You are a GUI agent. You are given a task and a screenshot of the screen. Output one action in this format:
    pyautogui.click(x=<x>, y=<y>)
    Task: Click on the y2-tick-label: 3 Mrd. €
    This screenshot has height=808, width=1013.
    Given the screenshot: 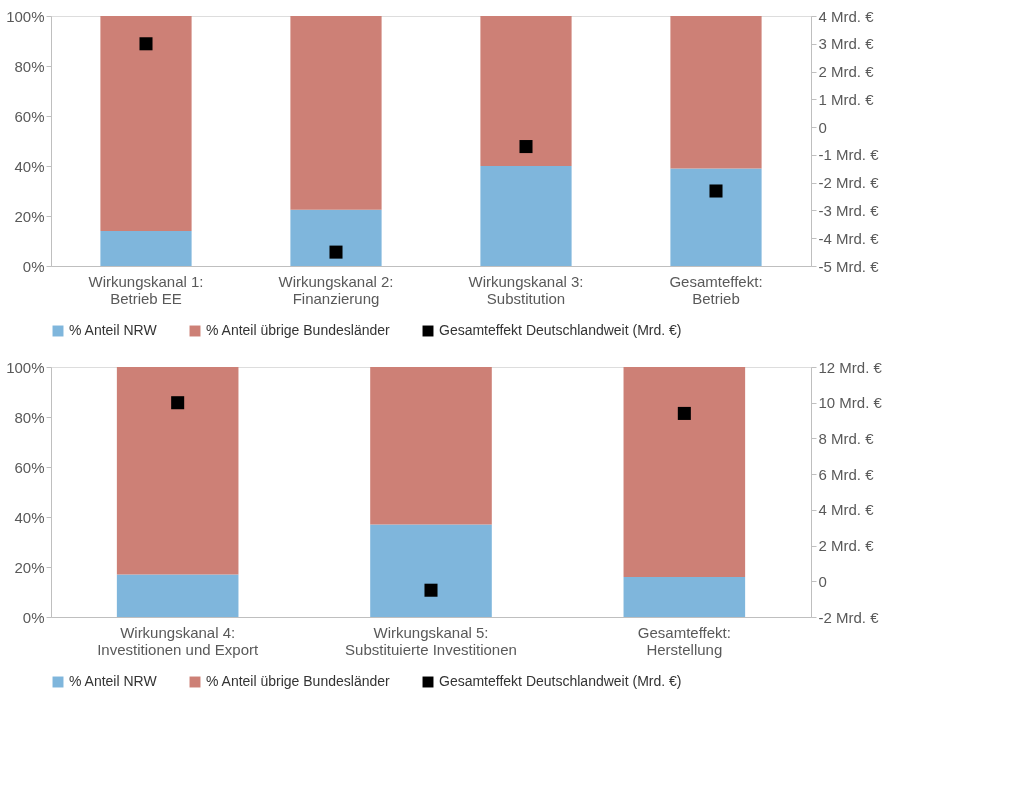 What is the action you would take?
    pyautogui.click(x=846, y=44)
    